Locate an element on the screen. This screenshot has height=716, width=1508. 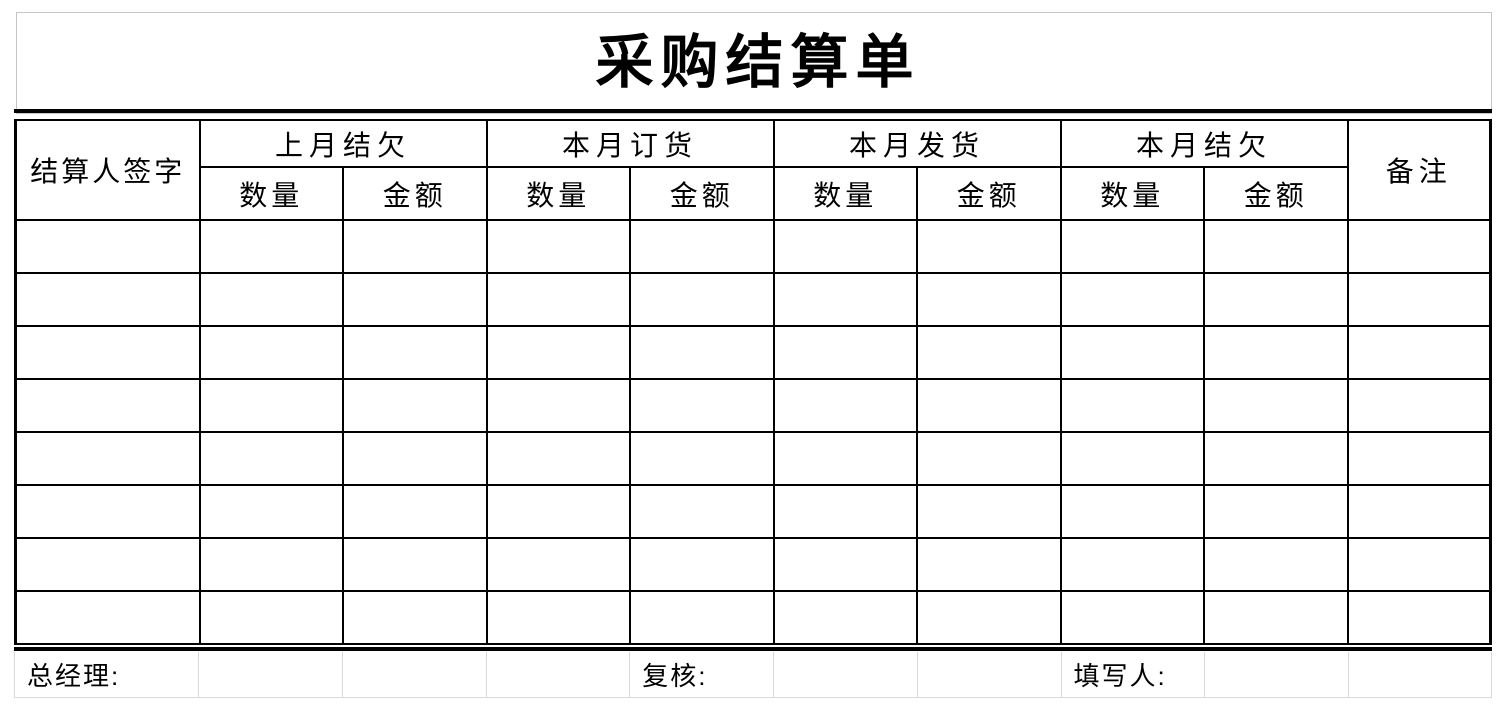
header-group-month-balance: 本月结欠 is located at coordinates (1204, 143).